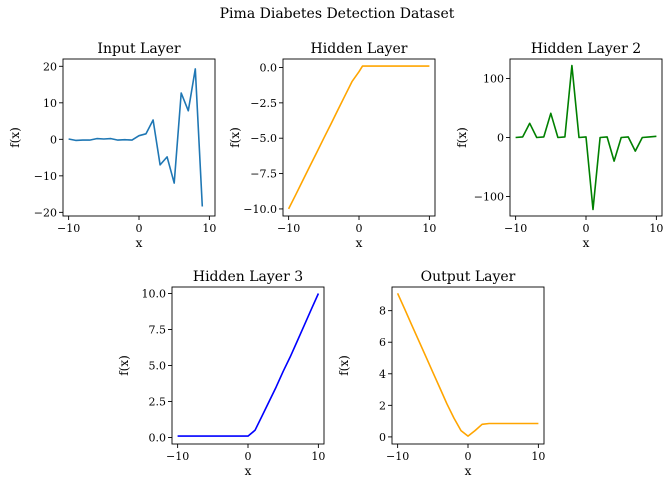 This screenshot has width=670, height=486. Describe the element at coordinates (493, 78) in the screenshot. I see `hidden-layer-2-ytick-label: 100` at that location.